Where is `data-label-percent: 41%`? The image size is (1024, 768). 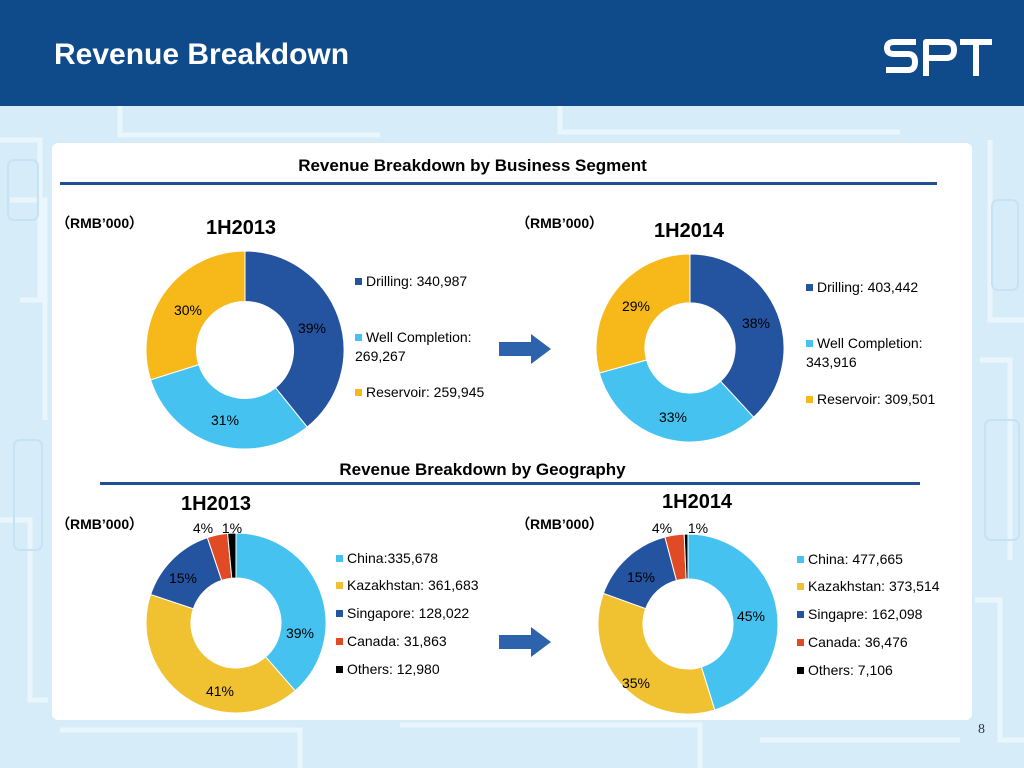
data-label-percent: 41% is located at coordinates (220, 691).